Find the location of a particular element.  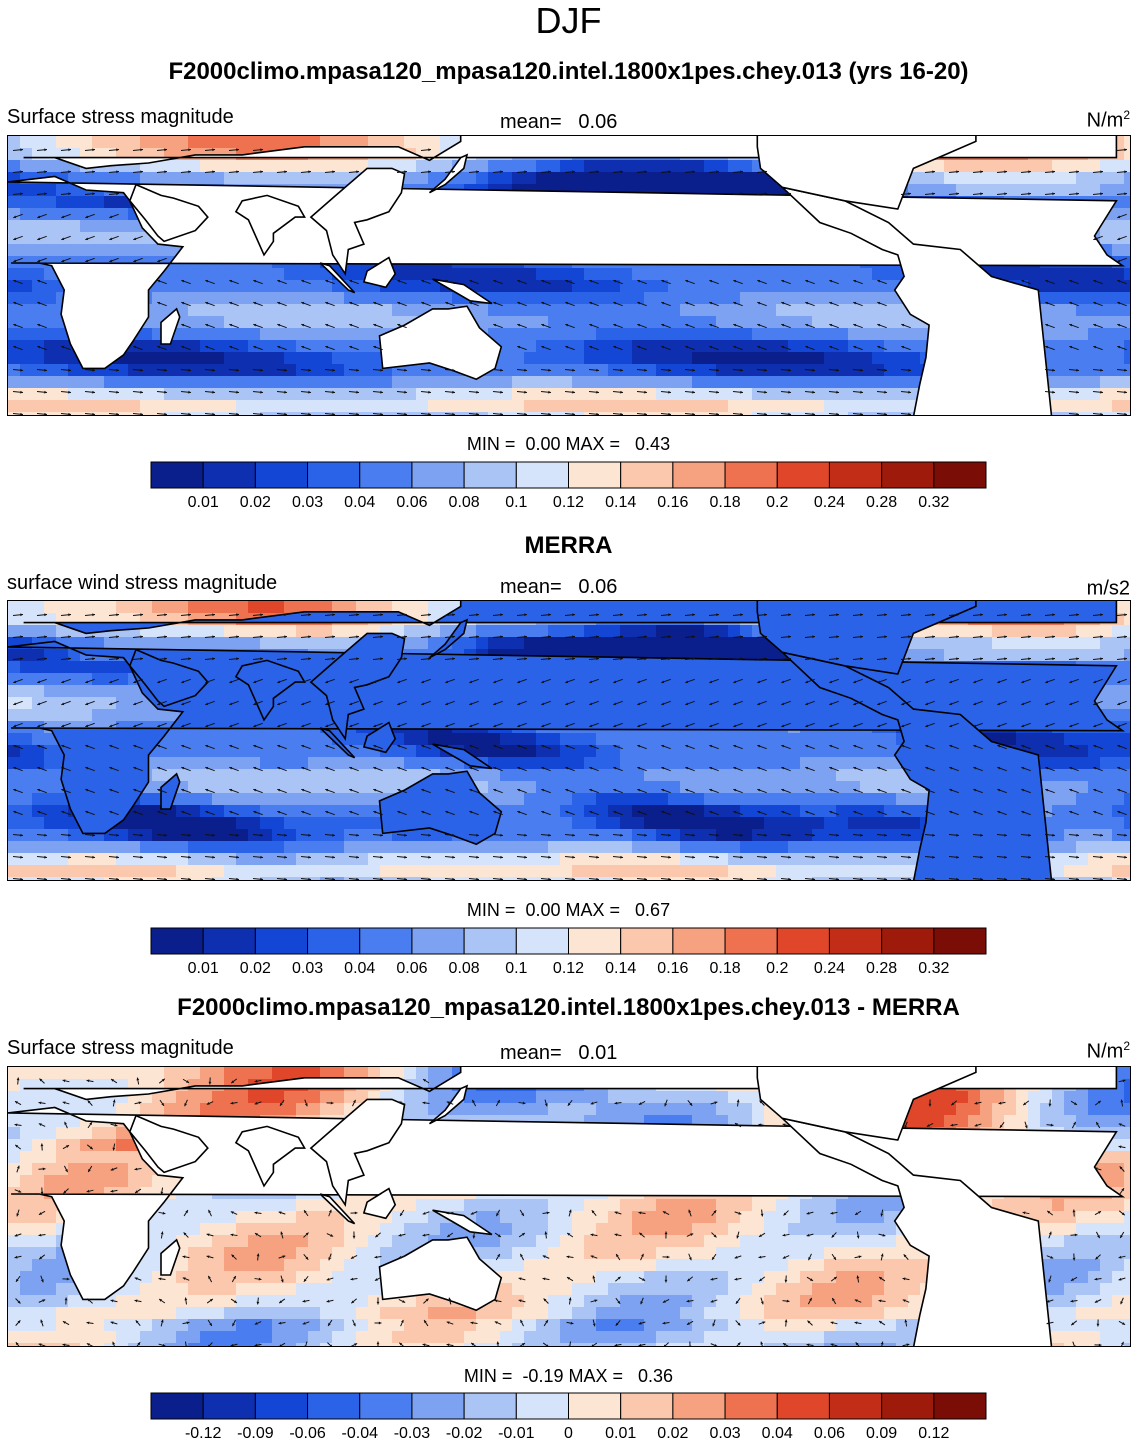

mean-value: 0.06 is located at coordinates (598, 122).